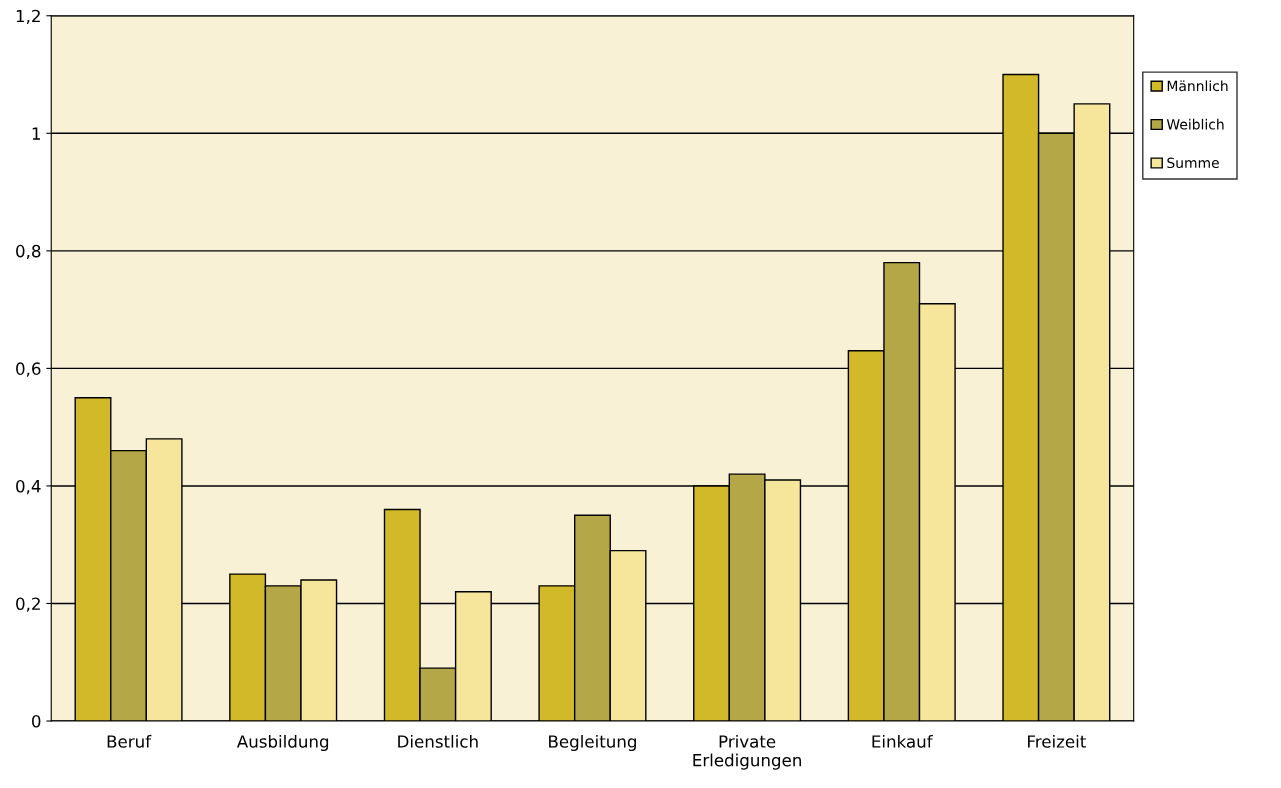 Image resolution: width=1281 pixels, height=788 pixels. Describe the element at coordinates (28, 17) in the screenshot. I see `y-tick-label: 1,2` at that location.